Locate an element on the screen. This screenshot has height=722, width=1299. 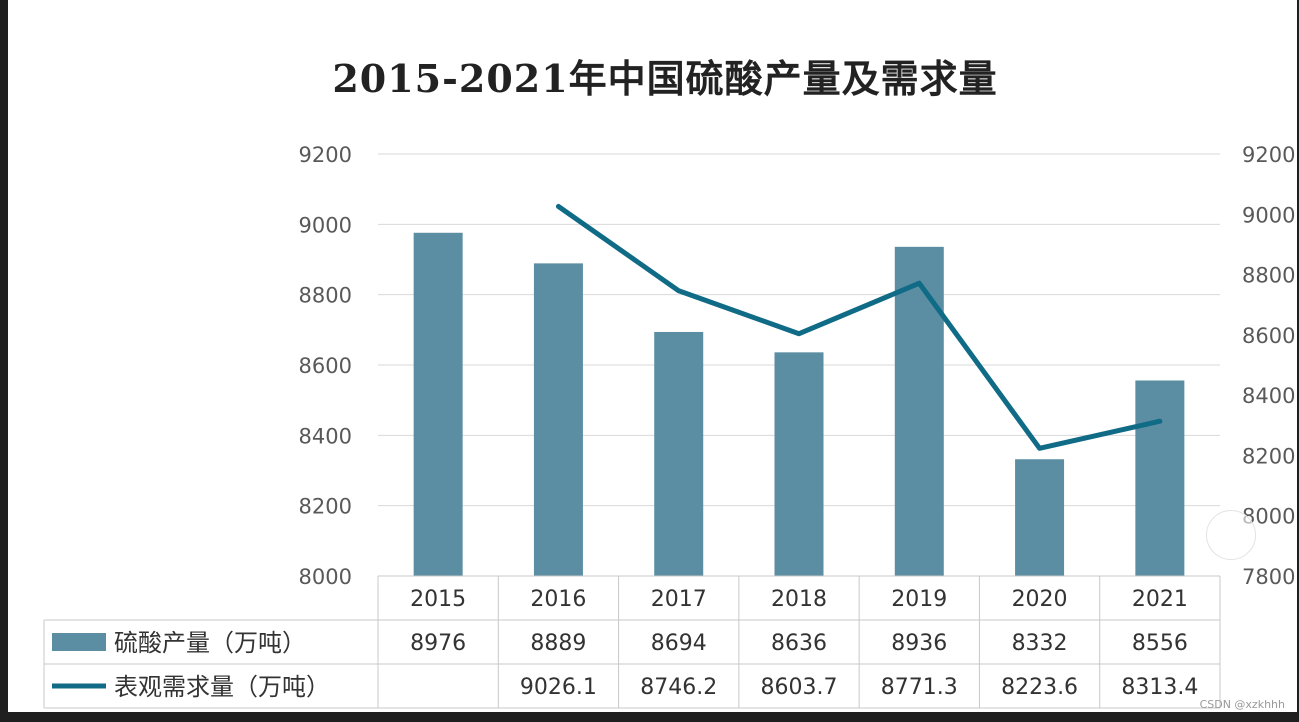
data-table-value: 8746.2 is located at coordinates (678, 687).